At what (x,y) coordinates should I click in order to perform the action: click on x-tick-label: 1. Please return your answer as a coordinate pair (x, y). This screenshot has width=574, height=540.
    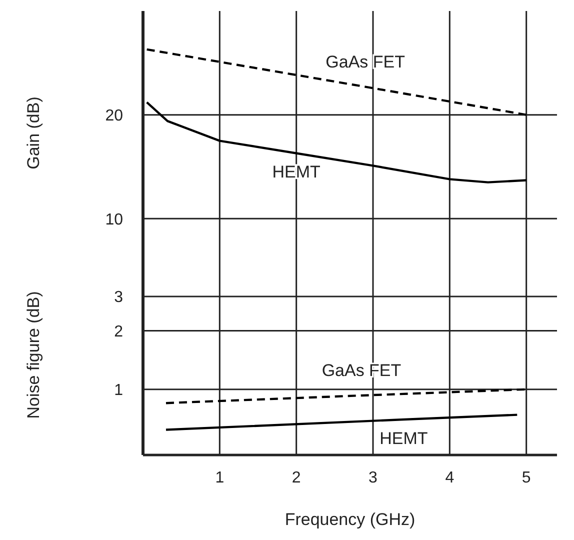
    Looking at the image, I should click on (219, 477).